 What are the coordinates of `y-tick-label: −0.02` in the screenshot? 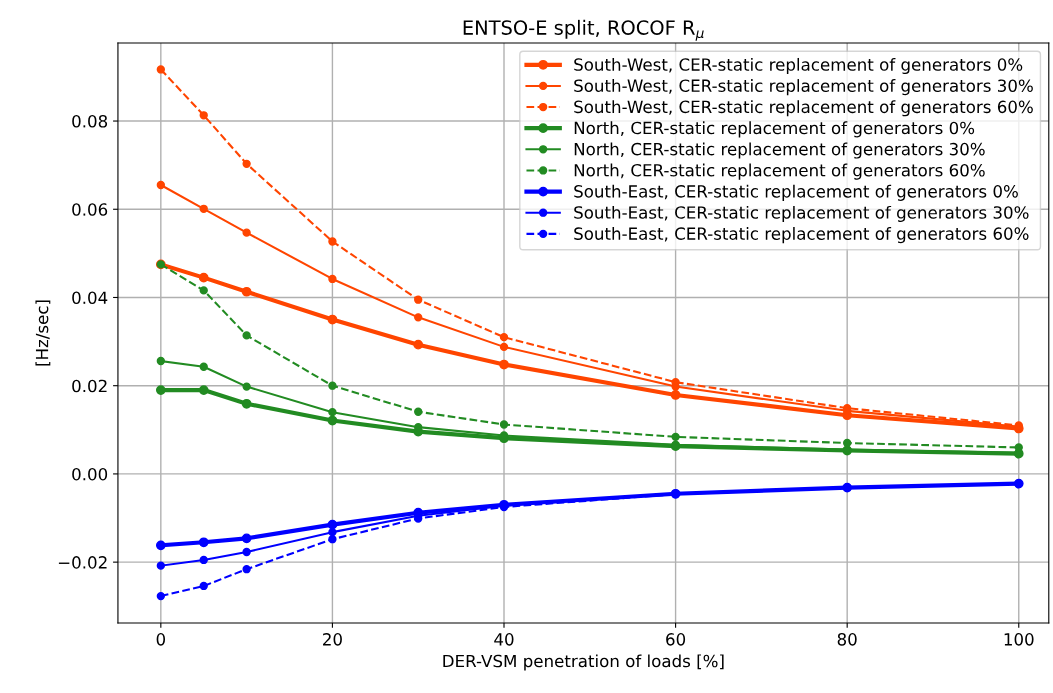 It's located at (82, 562).